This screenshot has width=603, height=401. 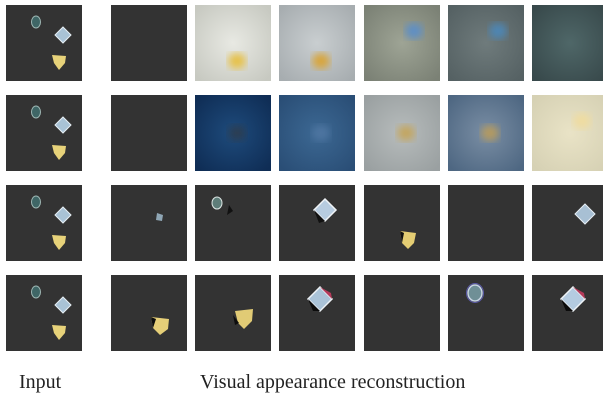 What do you see at coordinates (486, 43) in the screenshot?
I see `reconstruction-image-r1-c5` at bounding box center [486, 43].